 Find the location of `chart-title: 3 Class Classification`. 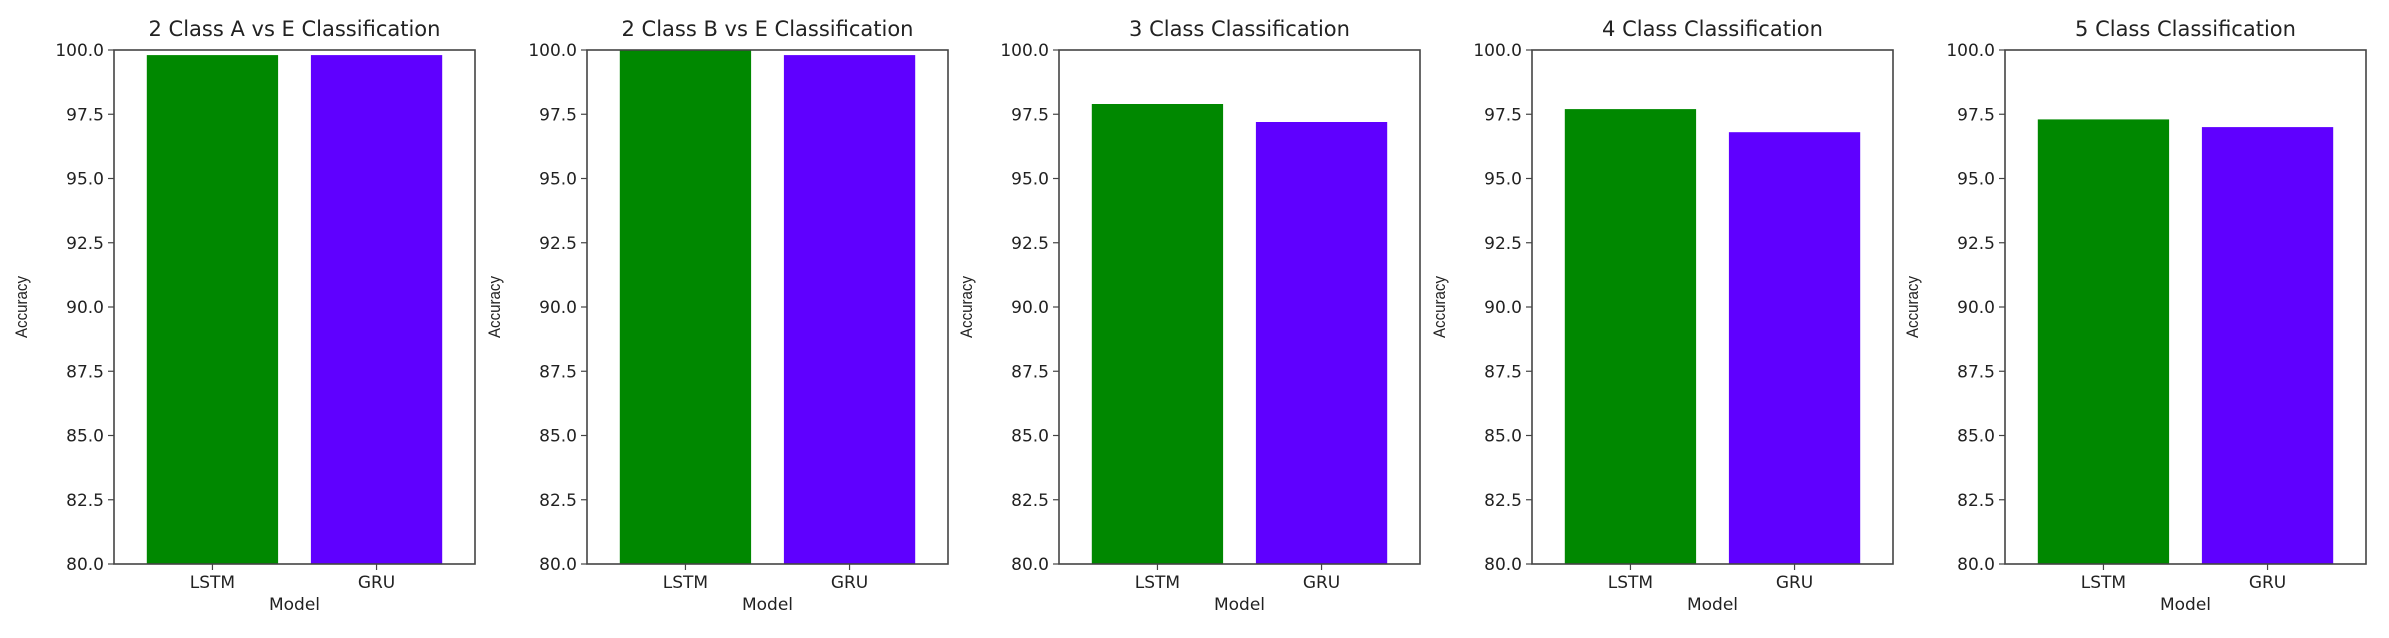

chart-title: 3 Class Classification is located at coordinates (1239, 29).